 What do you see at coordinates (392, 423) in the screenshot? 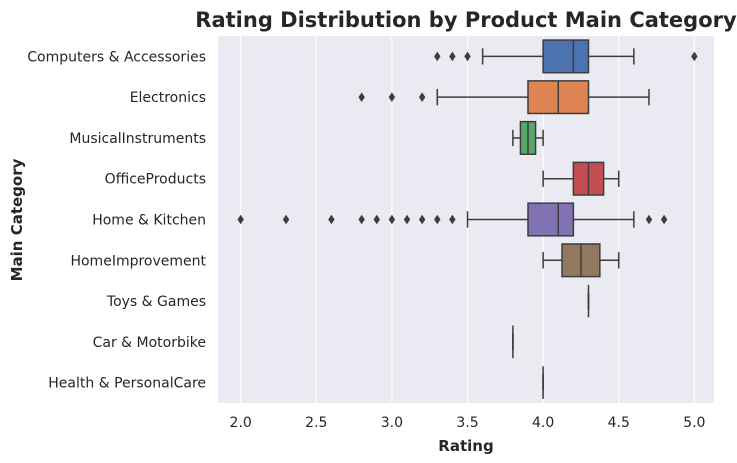
I see `x-tick-label: 3.0` at bounding box center [392, 423].